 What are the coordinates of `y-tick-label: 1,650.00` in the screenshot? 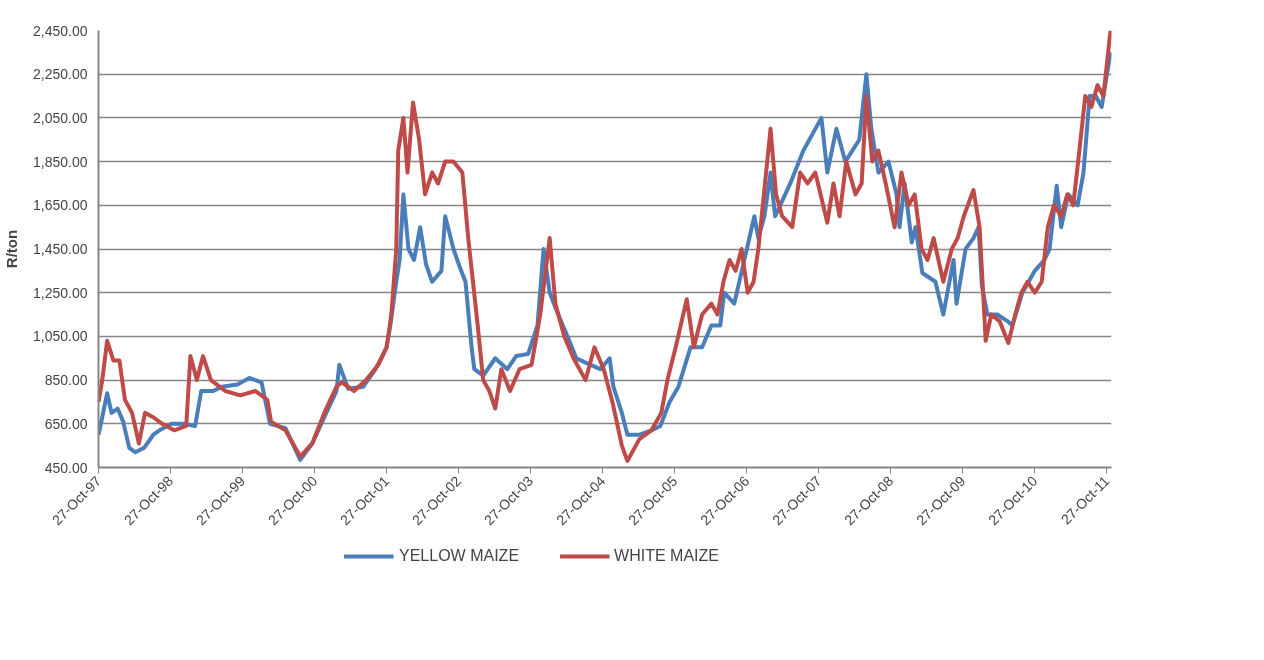 It's located at (60, 205).